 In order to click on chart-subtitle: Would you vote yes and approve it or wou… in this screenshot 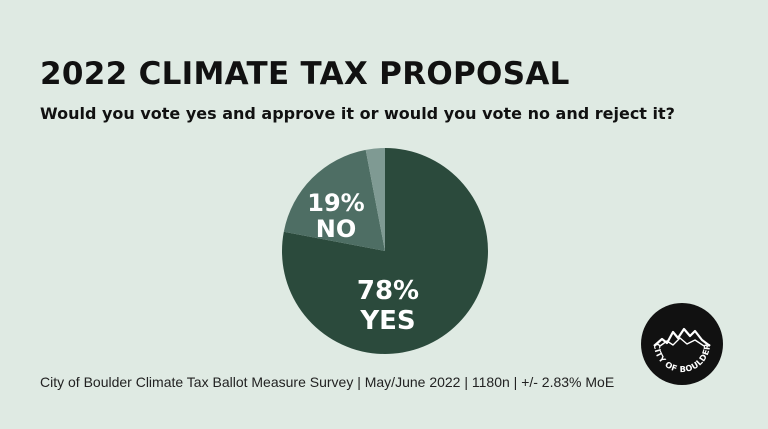, I will do `click(357, 113)`.